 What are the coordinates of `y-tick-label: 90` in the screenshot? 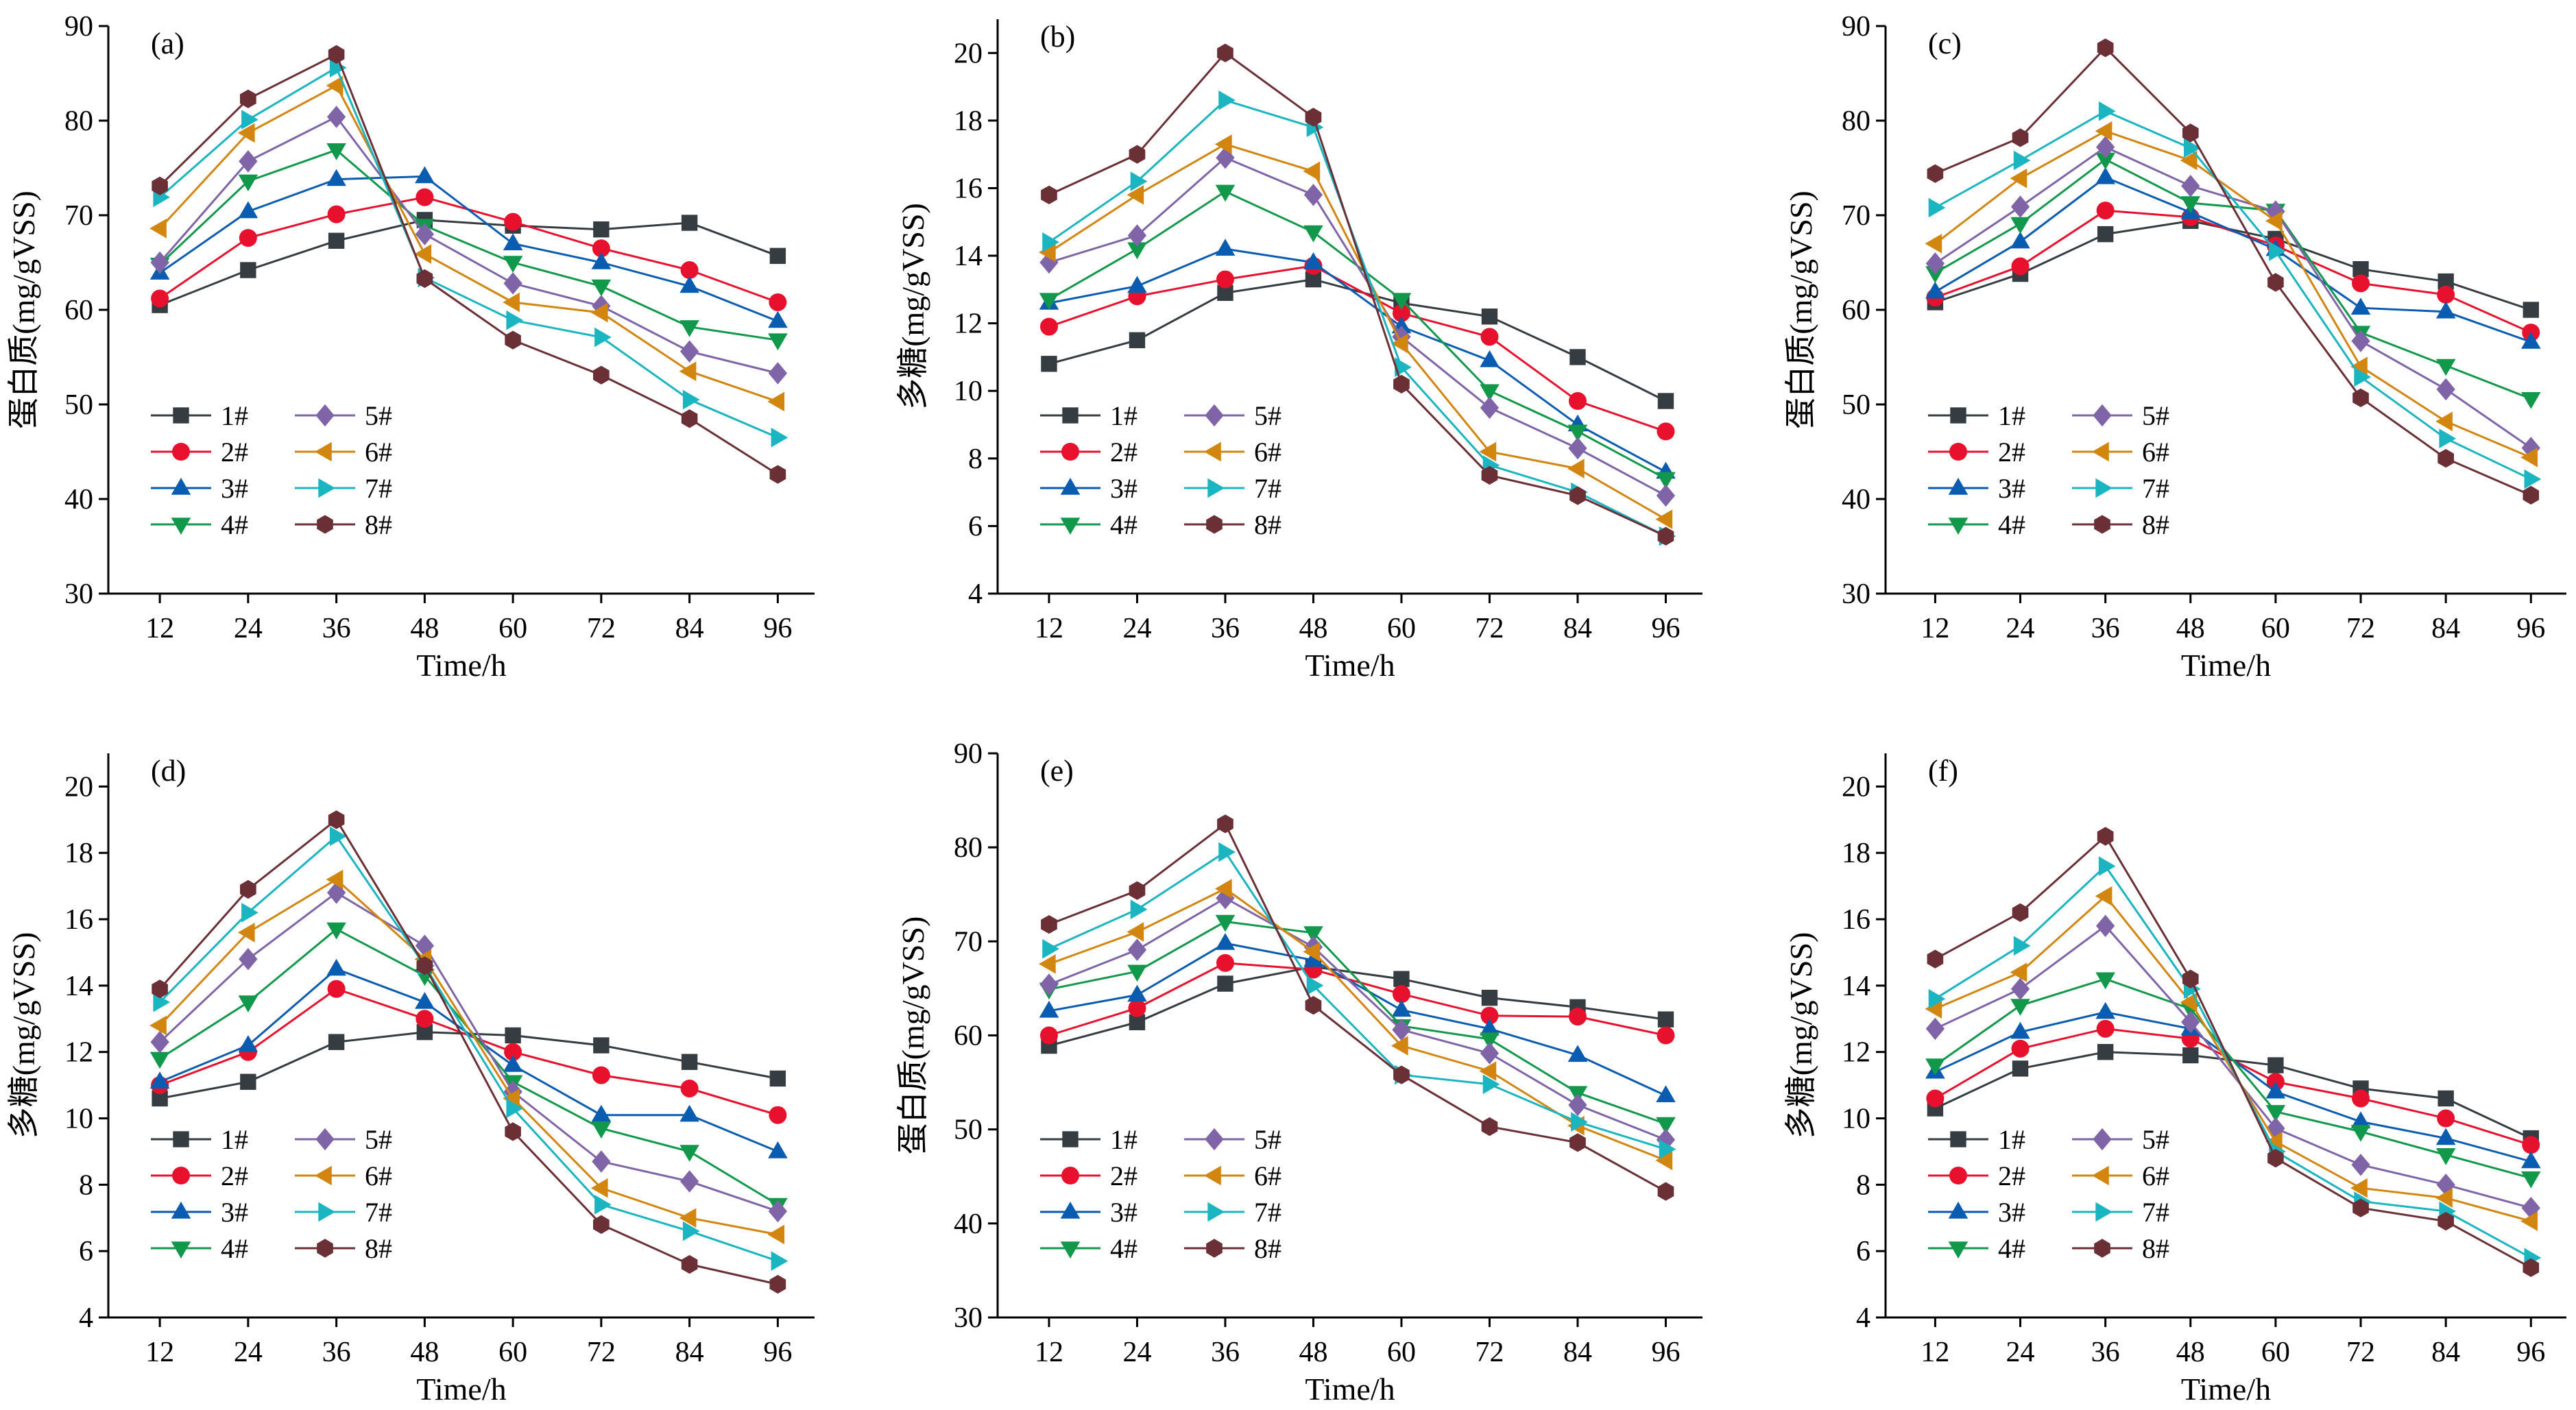 It's located at (1856, 27).